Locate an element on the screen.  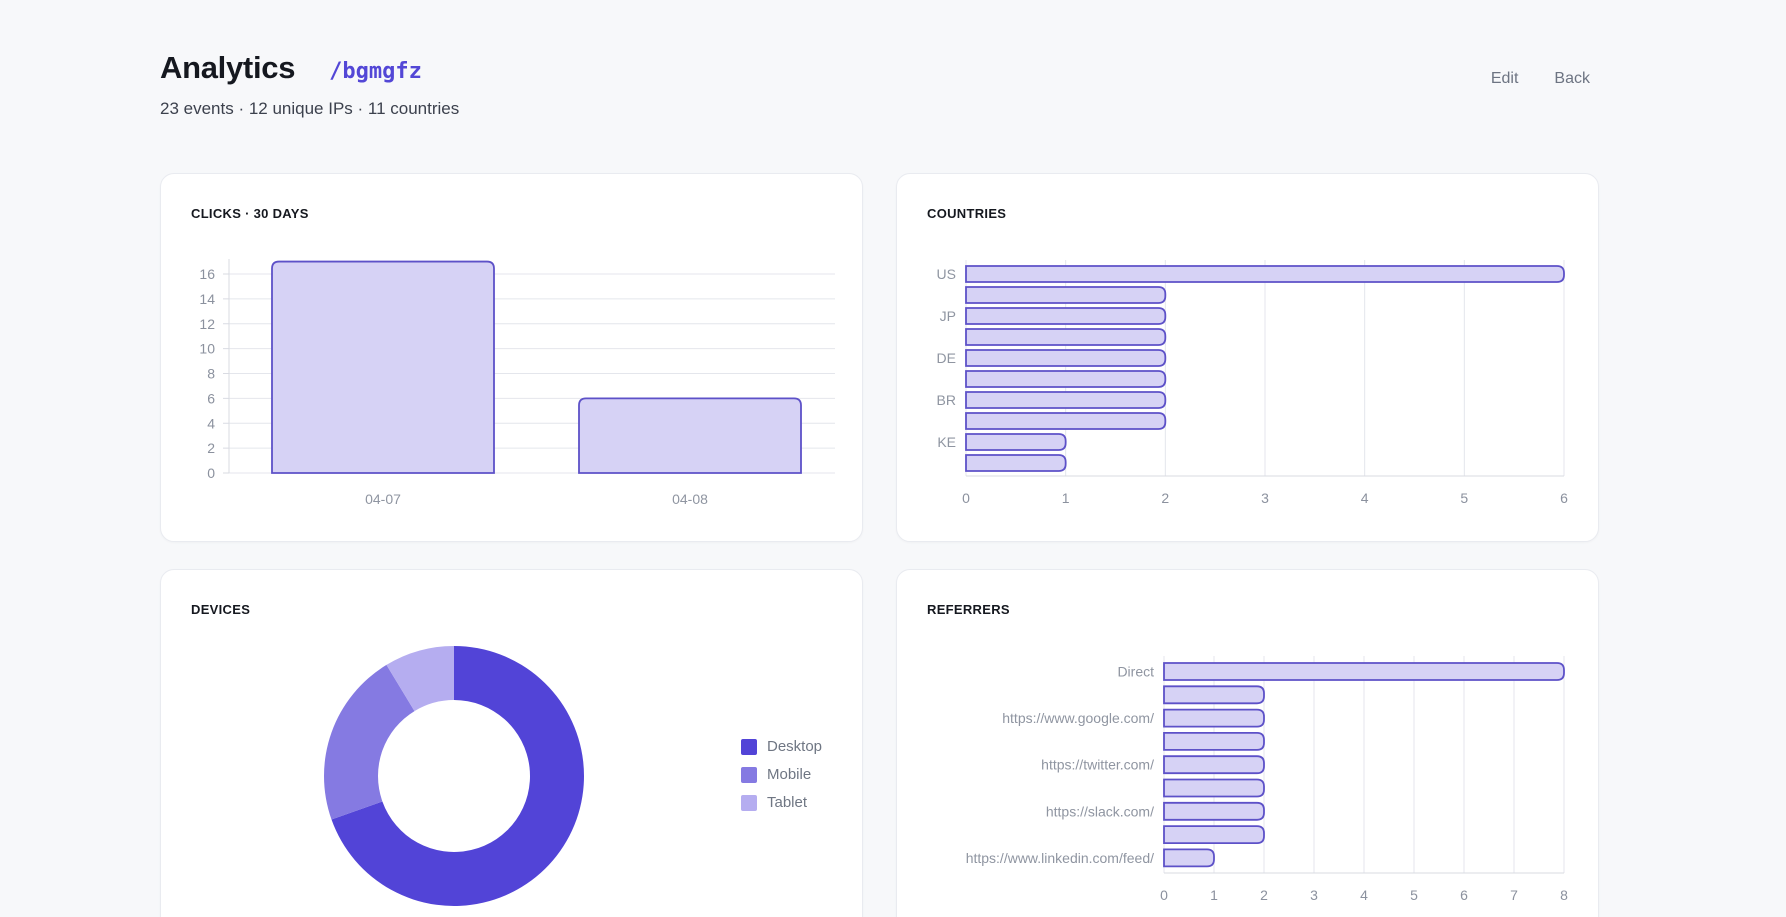
legend-label: Mobile is located at coordinates (789, 774).